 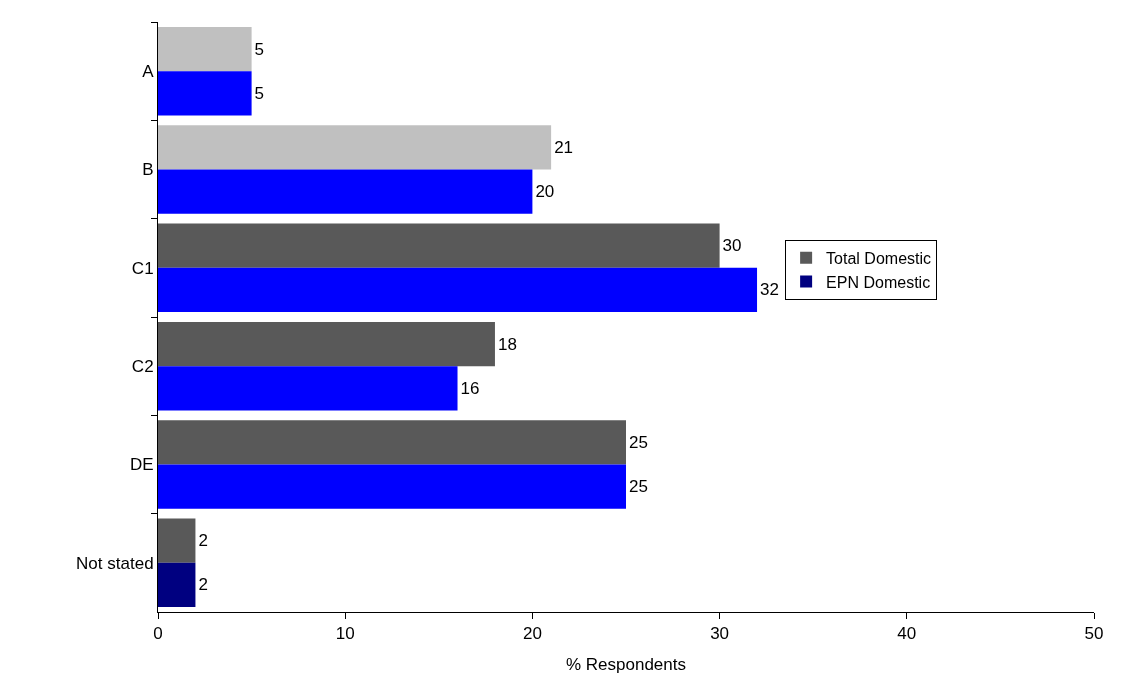 What do you see at coordinates (345, 634) in the screenshot?
I see `x-tick-label: 10` at bounding box center [345, 634].